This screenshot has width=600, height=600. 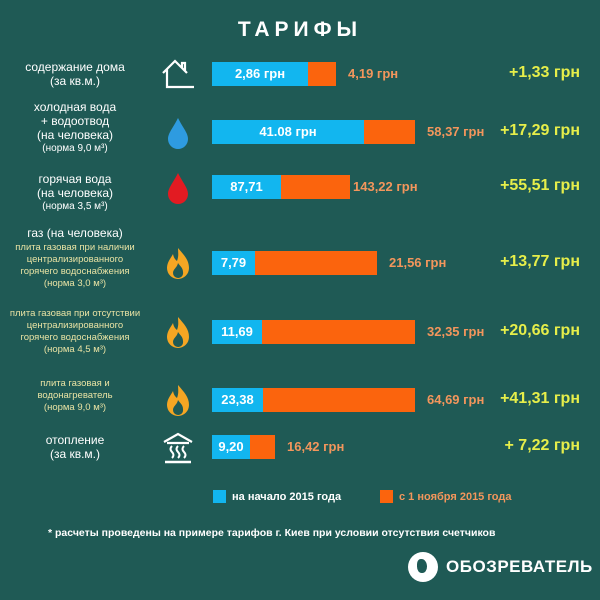 I want to click on row-label: содержание дома (за кв.м.), so click(x=75, y=74).